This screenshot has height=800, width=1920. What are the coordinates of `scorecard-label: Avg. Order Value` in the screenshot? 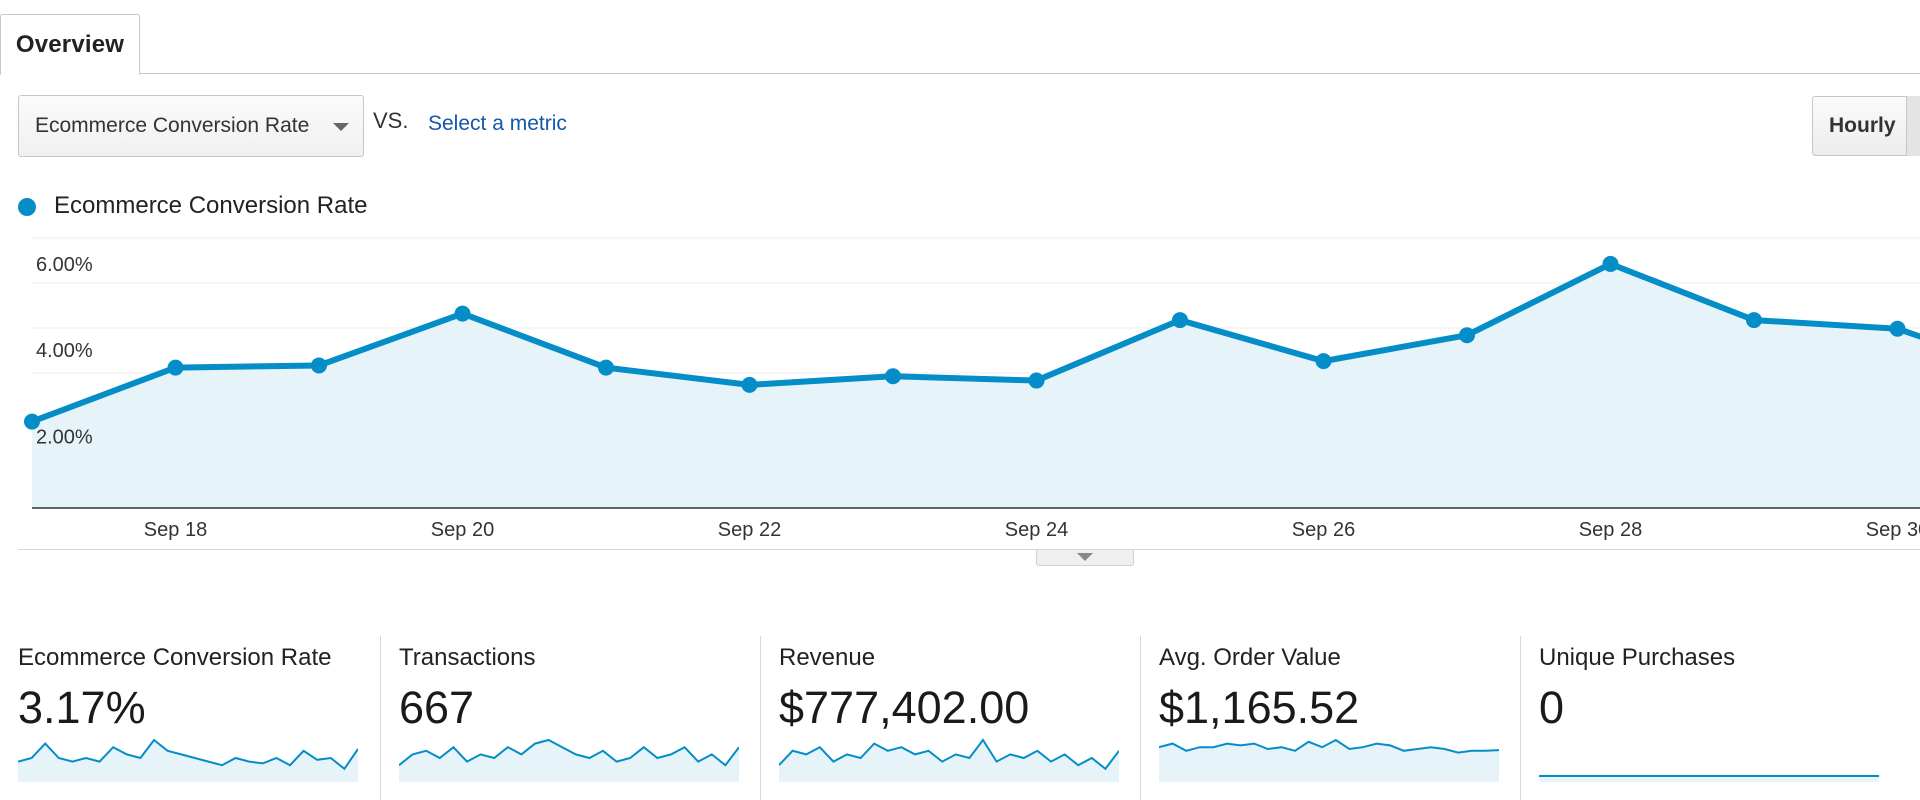 It's located at (1250, 657).